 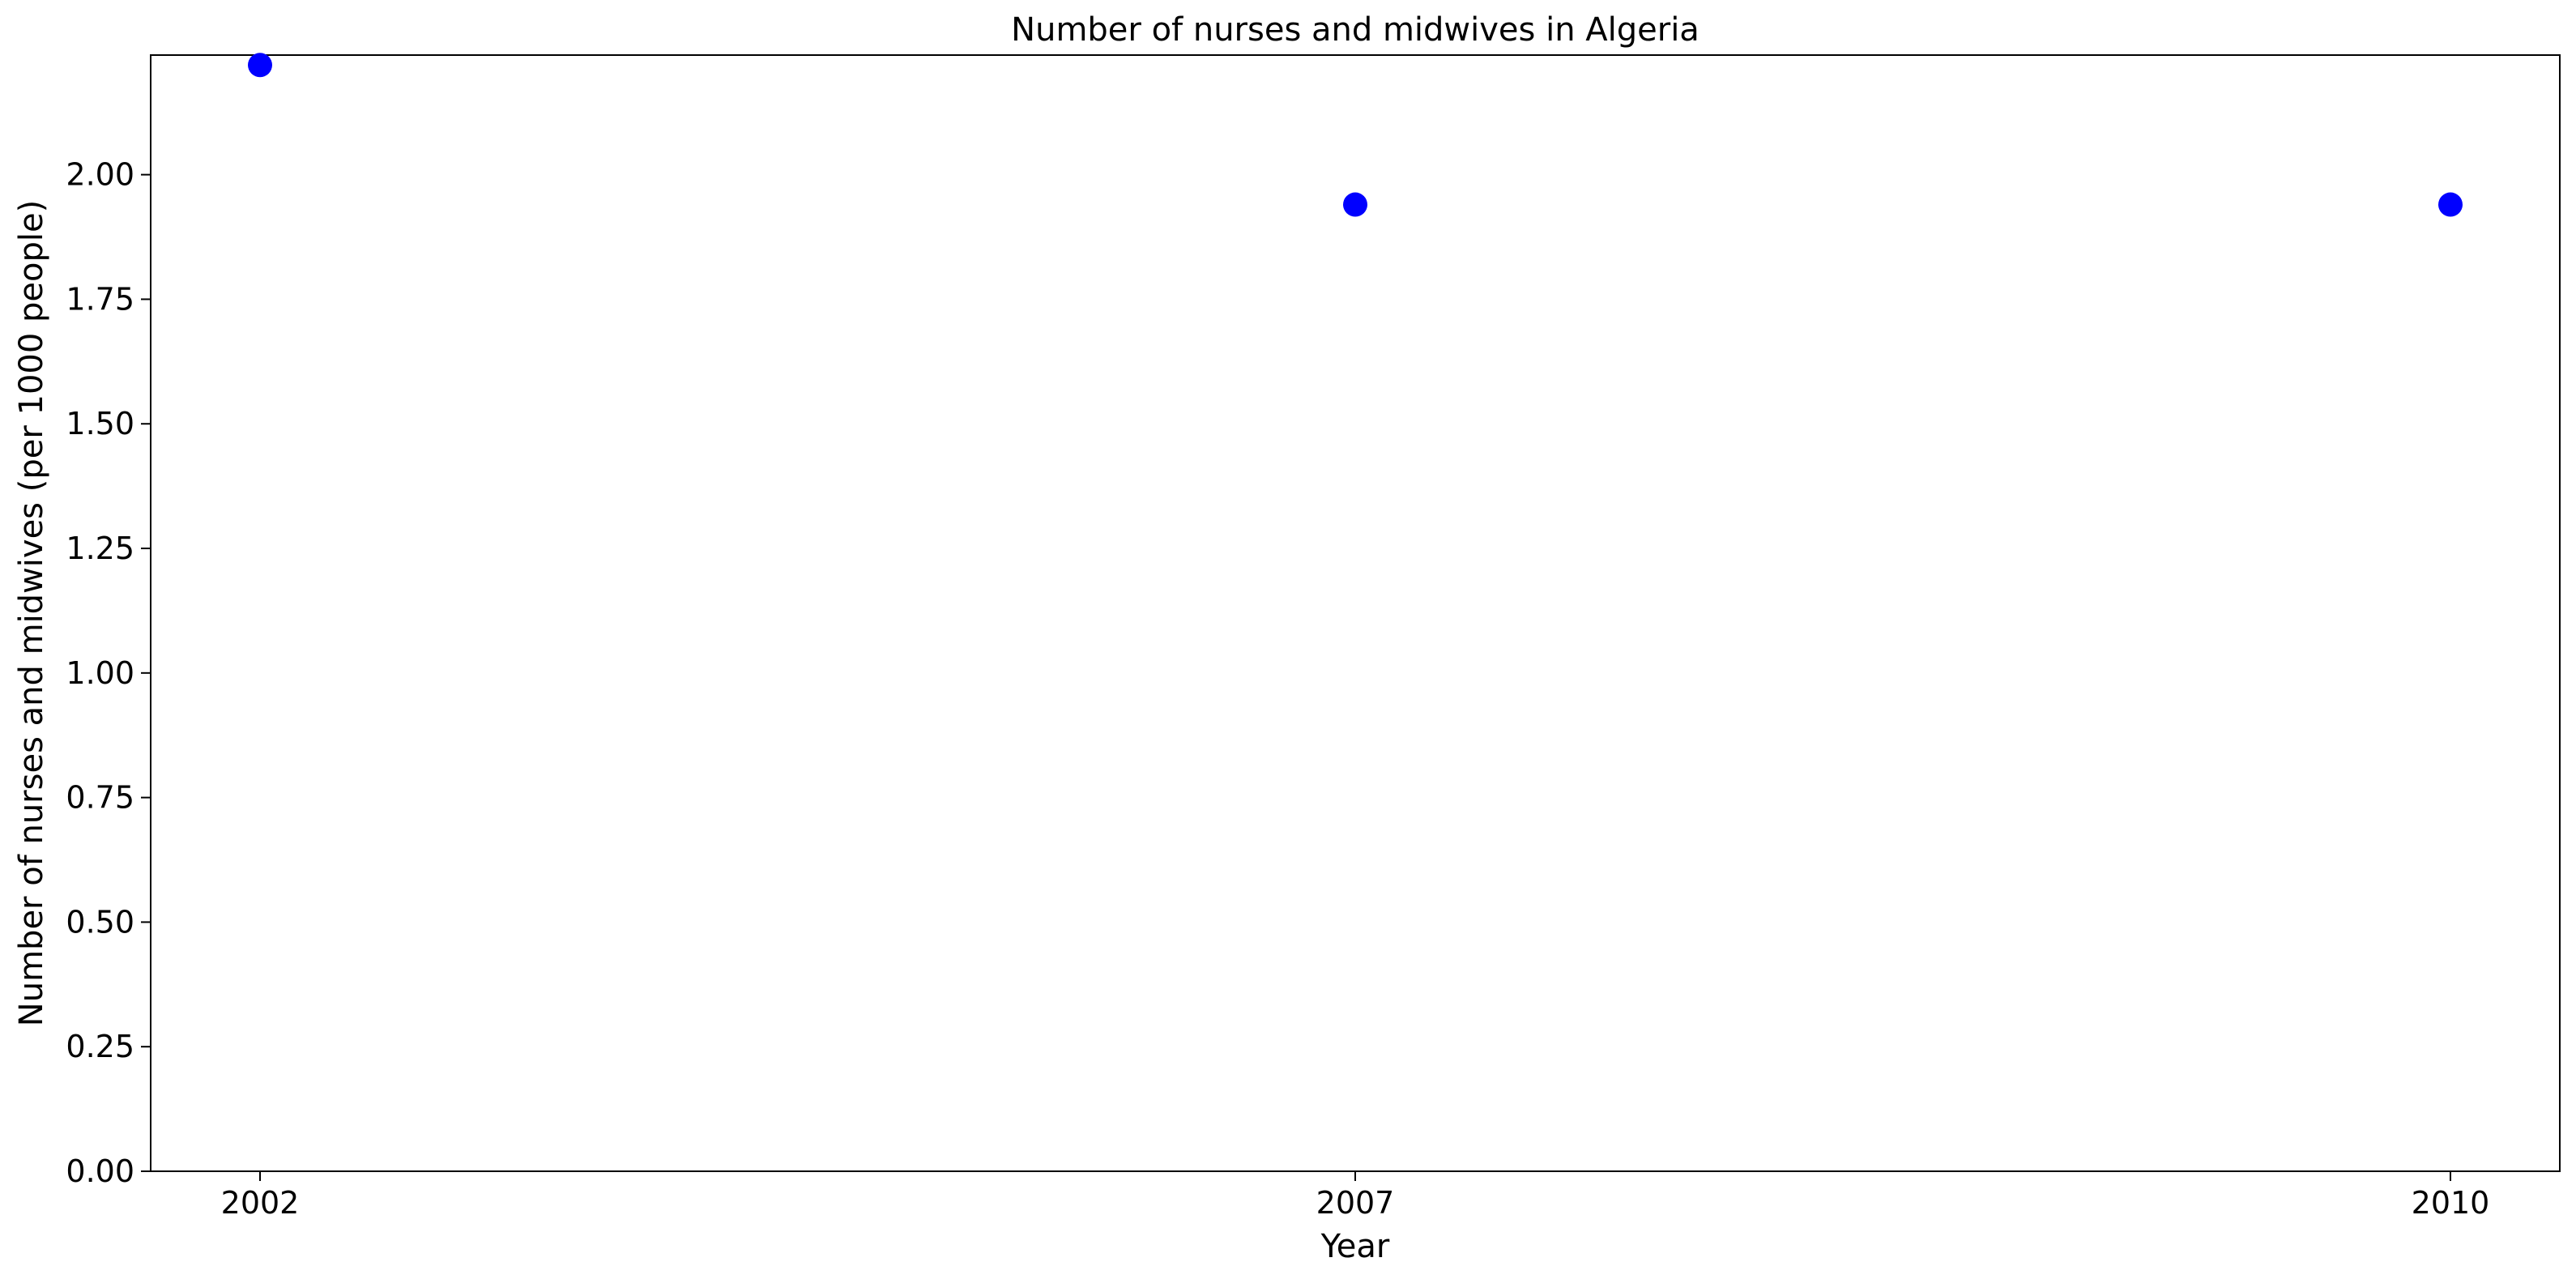 What do you see at coordinates (1356, 135) in the screenshot?
I see `data-points` at bounding box center [1356, 135].